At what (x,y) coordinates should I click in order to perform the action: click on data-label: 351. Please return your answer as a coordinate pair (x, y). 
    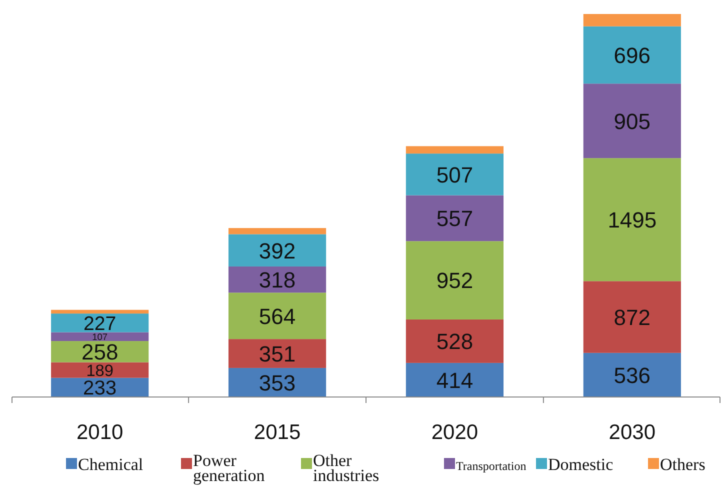
    Looking at the image, I should click on (277, 353).